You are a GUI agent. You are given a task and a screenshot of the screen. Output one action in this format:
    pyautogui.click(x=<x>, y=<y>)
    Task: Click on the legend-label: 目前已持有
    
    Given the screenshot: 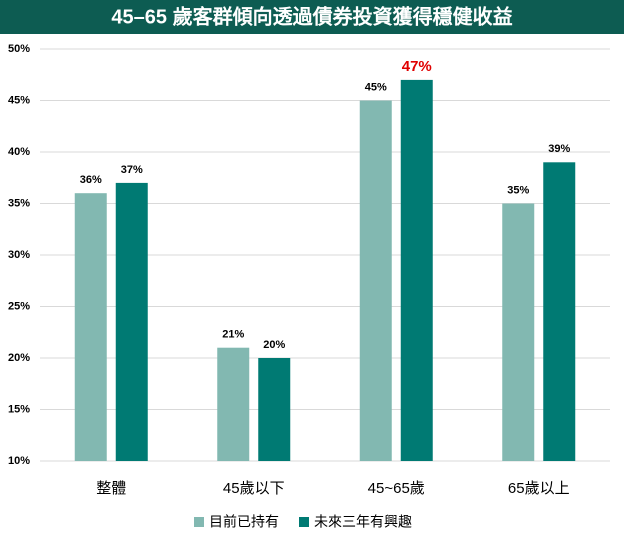 What is the action you would take?
    pyautogui.click(x=244, y=522)
    